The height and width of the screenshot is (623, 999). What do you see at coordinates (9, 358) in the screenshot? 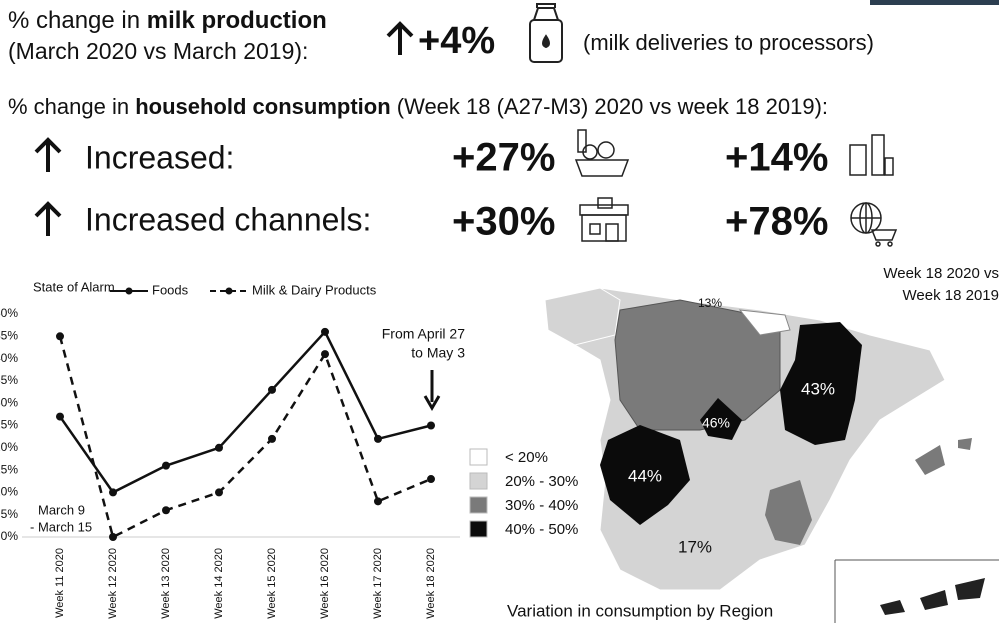
I see `y-tick-label: 40%` at bounding box center [9, 358].